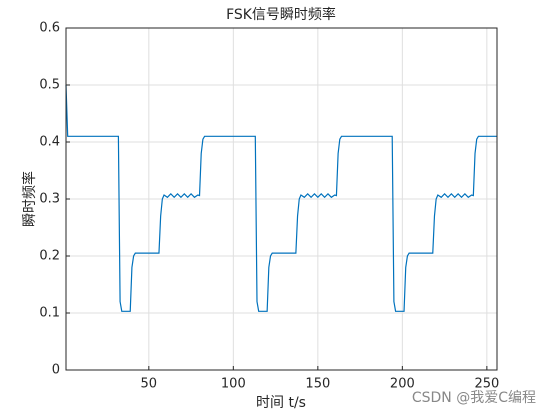  Describe the element at coordinates (49, 28) in the screenshot. I see `y-tick-label: 0.6` at that location.